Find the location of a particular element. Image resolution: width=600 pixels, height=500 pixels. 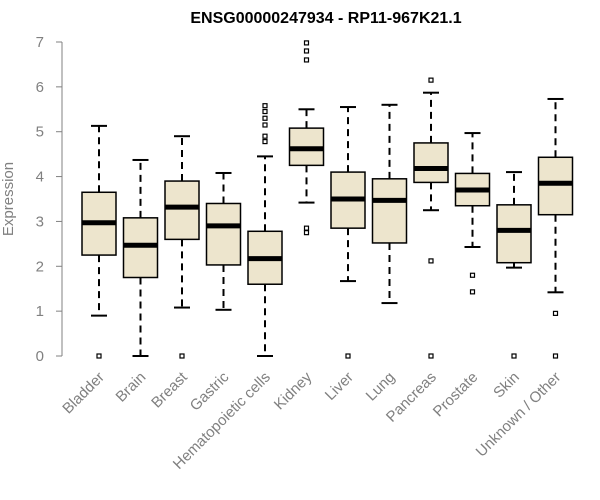

y-tick-label-6: 6 is located at coordinates (40, 87).